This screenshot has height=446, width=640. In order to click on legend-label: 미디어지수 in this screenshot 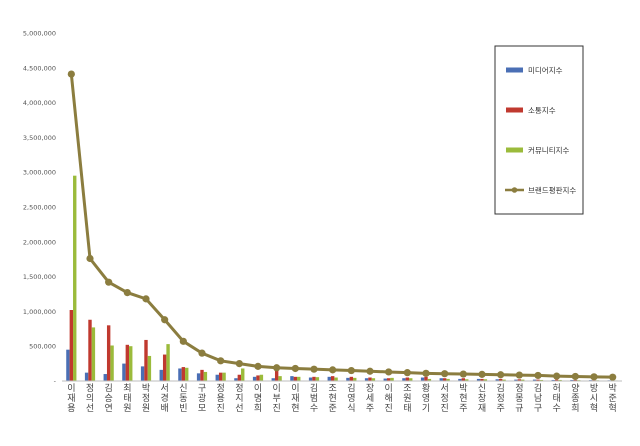, I will do `click(545, 70)`.